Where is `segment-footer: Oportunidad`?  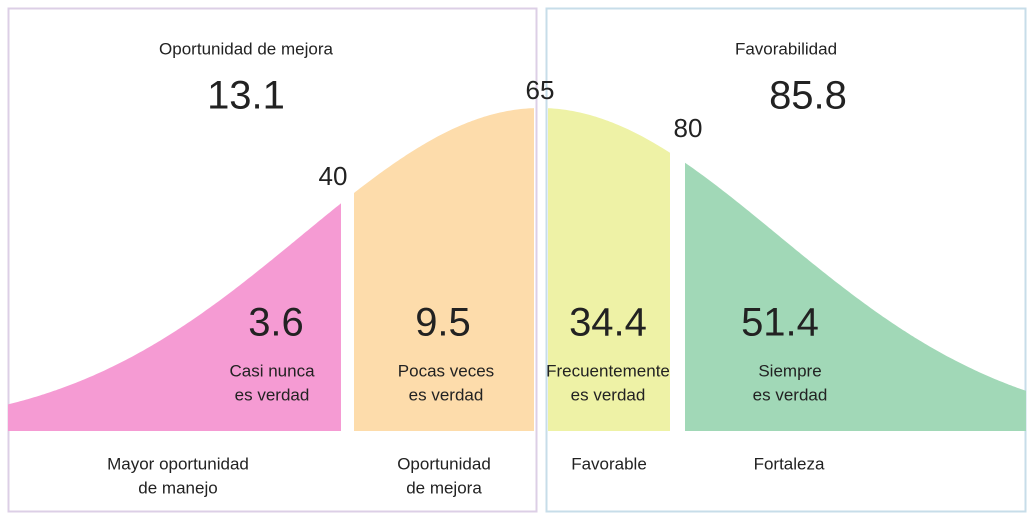 segment-footer: Oportunidad is located at coordinates (444, 463).